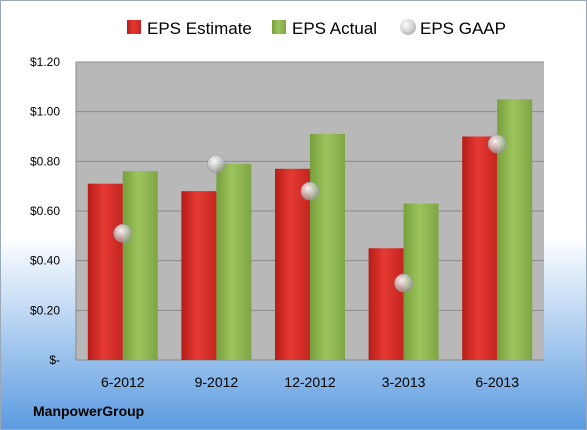 The height and width of the screenshot is (430, 587). What do you see at coordinates (463, 28) in the screenshot?
I see `legend-label-gaap: EPS GAAP` at bounding box center [463, 28].